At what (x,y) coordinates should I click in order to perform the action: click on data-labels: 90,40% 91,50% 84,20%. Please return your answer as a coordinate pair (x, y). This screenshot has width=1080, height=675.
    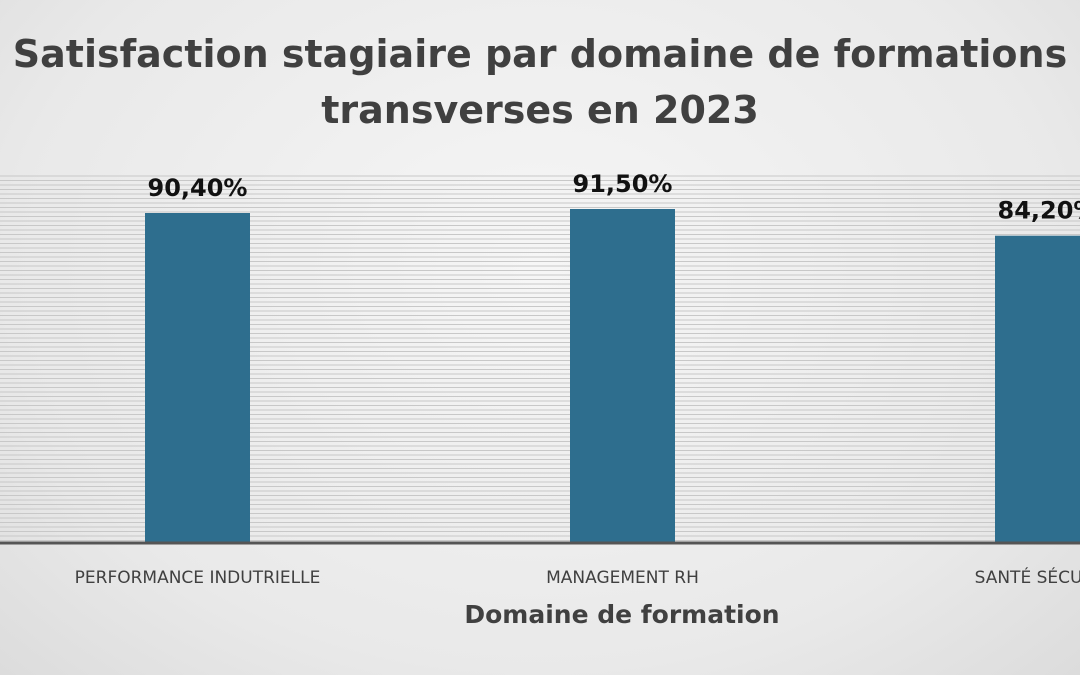
    Looking at the image, I should click on (614, 197).